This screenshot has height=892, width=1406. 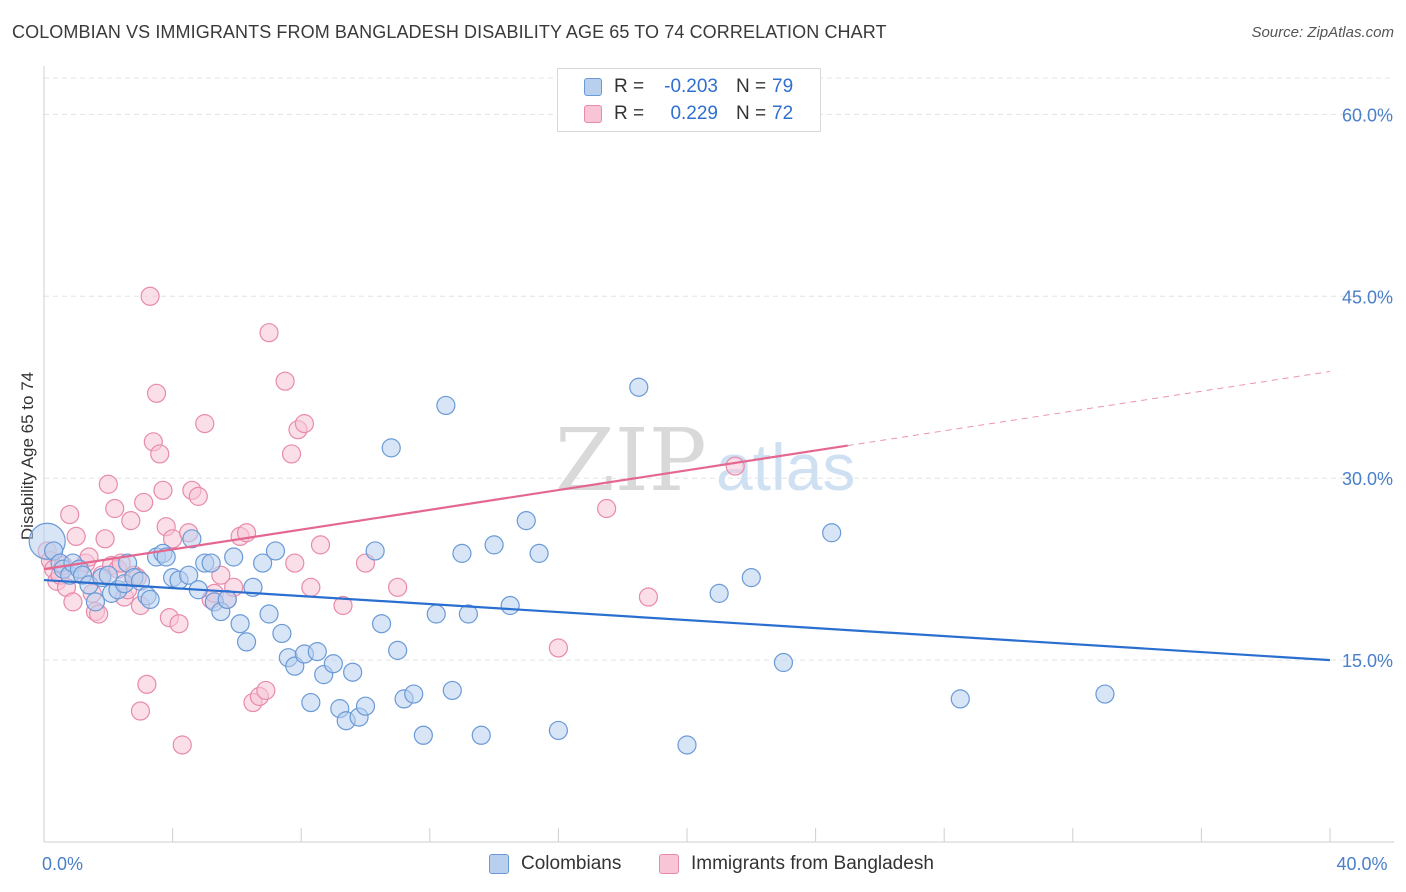 What do you see at coordinates (631, 461) in the screenshot?
I see `watermark-zip: ZIP` at bounding box center [631, 461].